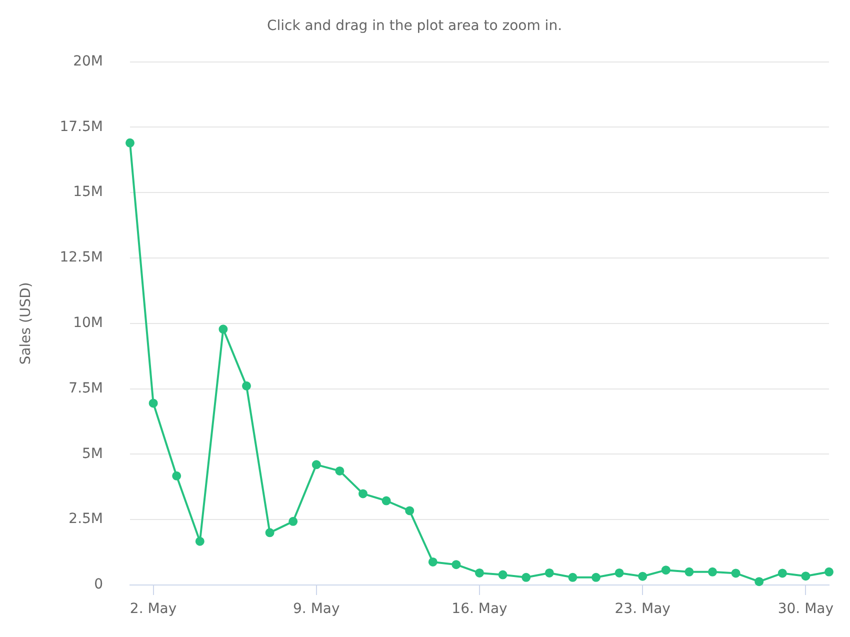  What do you see at coordinates (81, 258) in the screenshot?
I see `y-tick-label: 12.5M` at bounding box center [81, 258].